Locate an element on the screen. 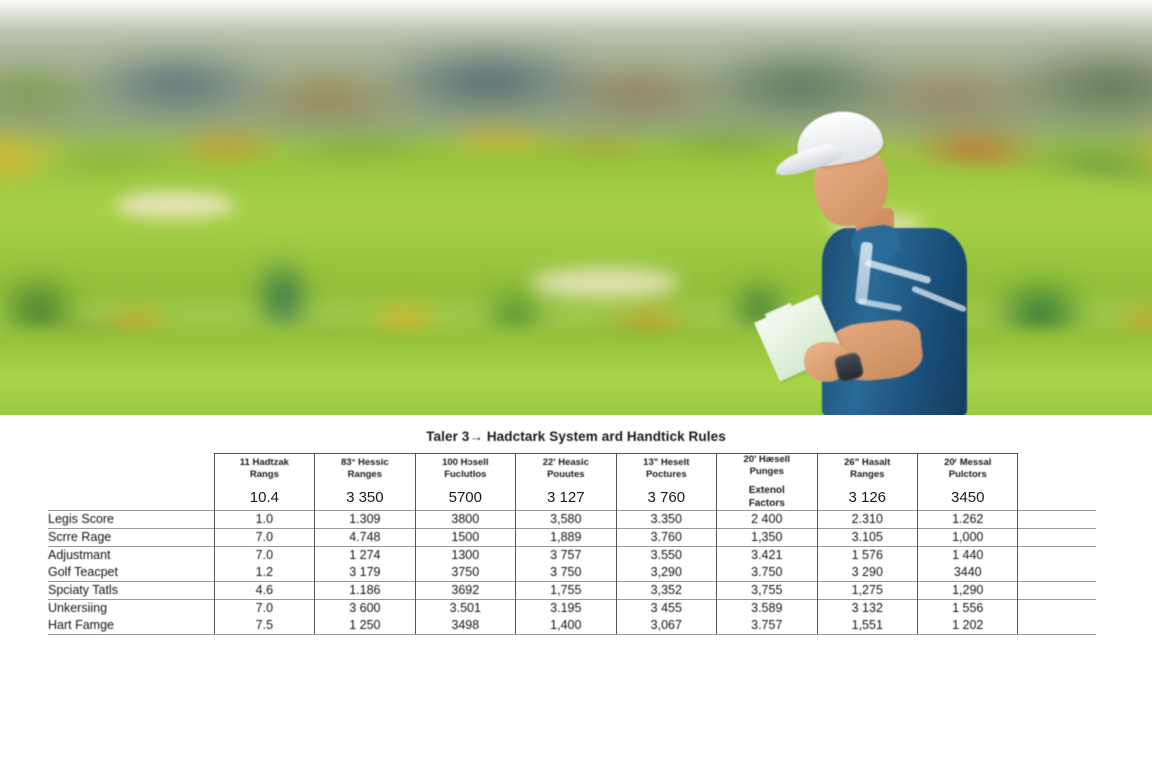 The height and width of the screenshot is (768, 1152). table-cell: 1500 is located at coordinates (465, 537).